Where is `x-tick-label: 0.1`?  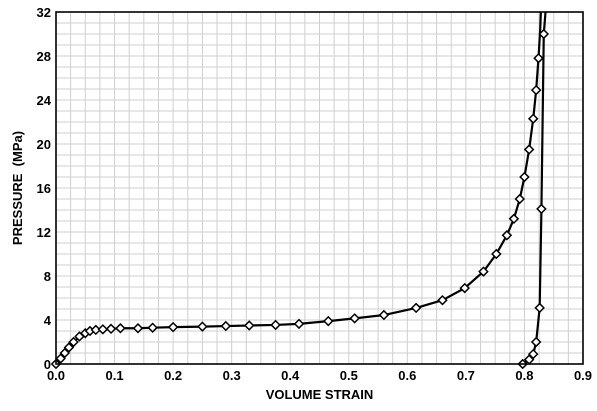
x-tick-label: 0.1 is located at coordinates (115, 375).